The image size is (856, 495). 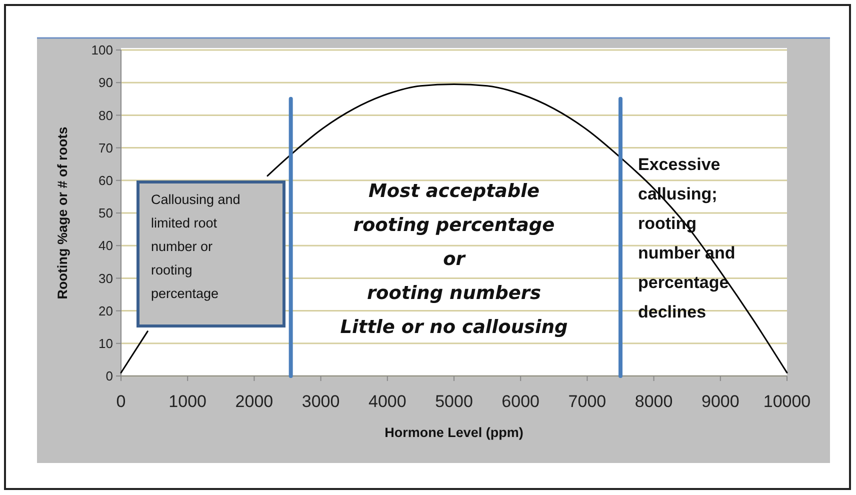 I want to click on y-tick-label: 20, so click(x=105, y=310).